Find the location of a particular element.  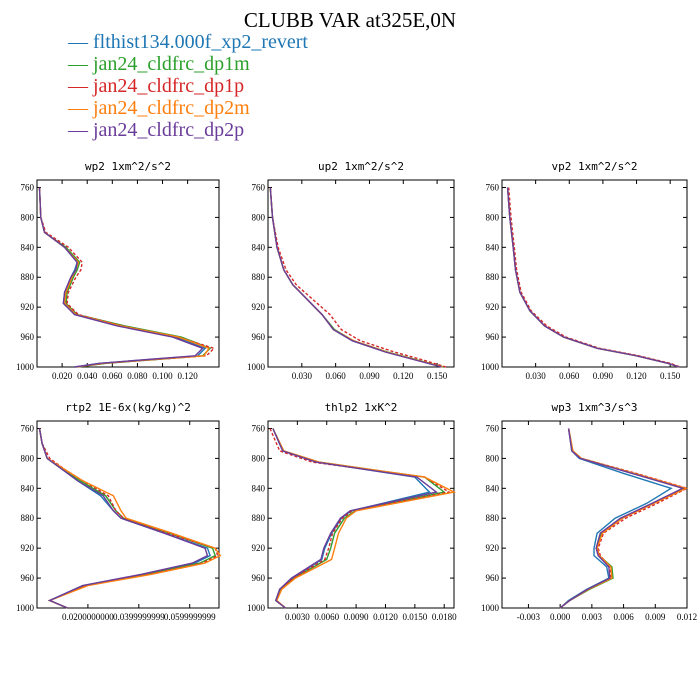

x-tick-label: 0.080 is located at coordinates (137, 376).